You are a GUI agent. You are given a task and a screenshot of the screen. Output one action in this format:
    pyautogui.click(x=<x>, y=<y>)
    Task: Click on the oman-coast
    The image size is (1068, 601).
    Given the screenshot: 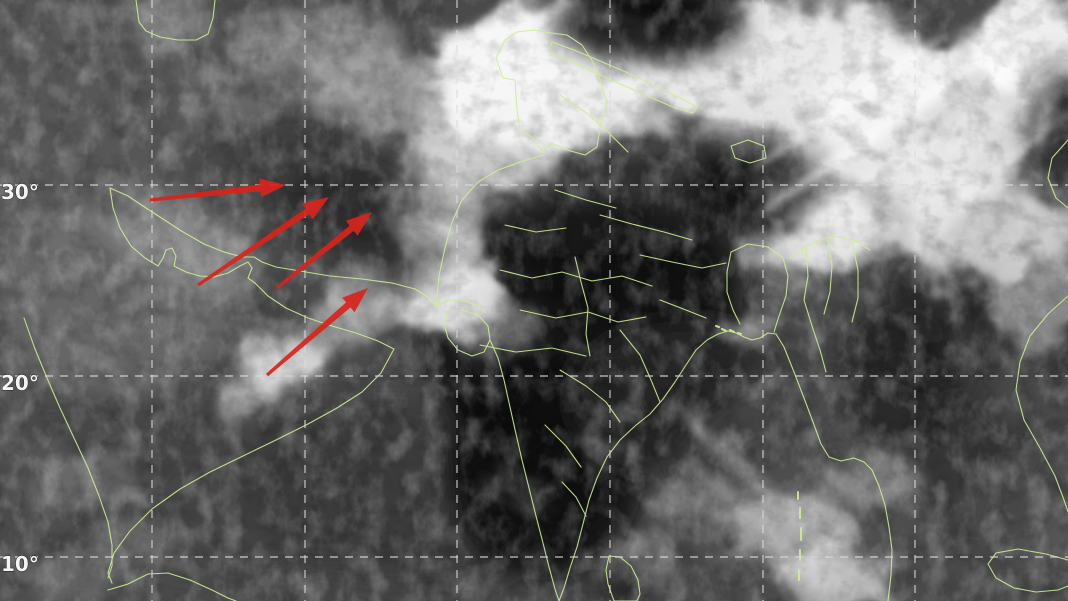 What is the action you would take?
    pyautogui.click(x=324, y=316)
    